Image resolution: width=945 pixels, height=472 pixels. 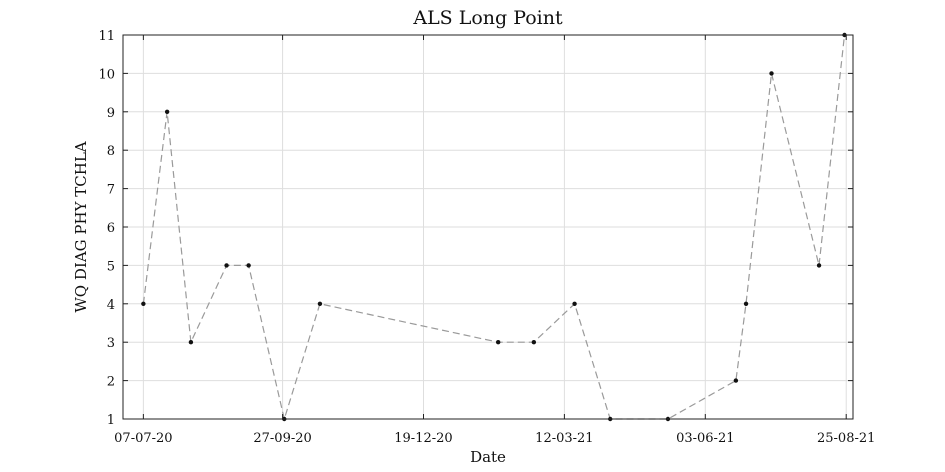 What do you see at coordinates (143, 438) in the screenshot?
I see `x-tick-label: 07-07-20` at bounding box center [143, 438].